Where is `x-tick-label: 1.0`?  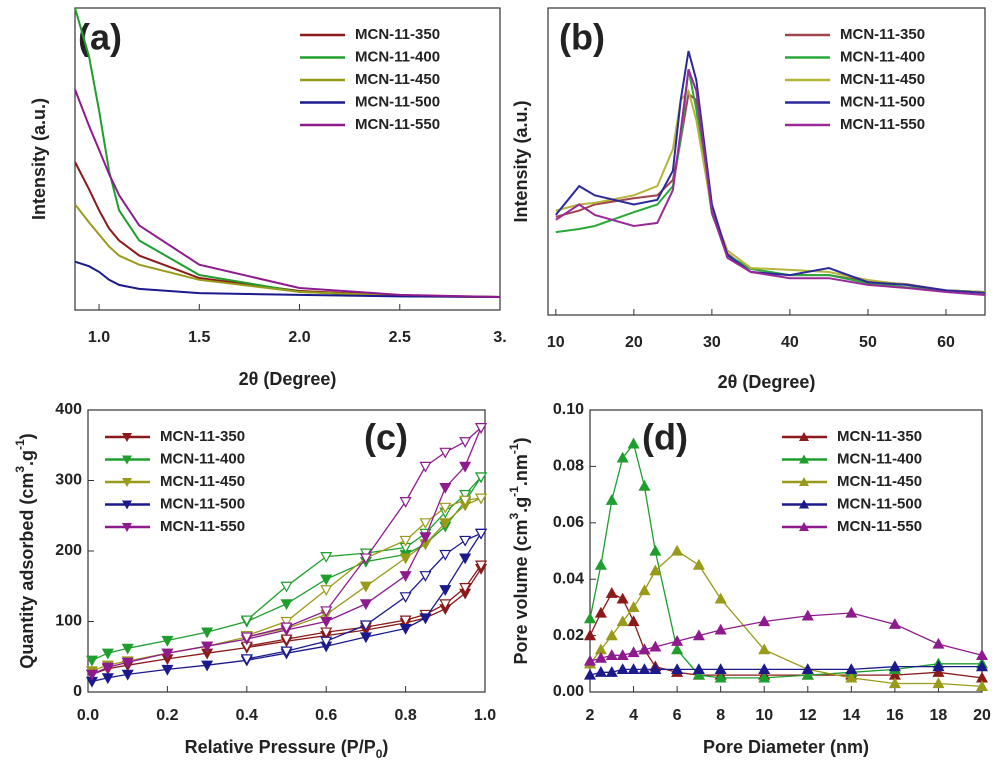
x-tick-label: 1.0 is located at coordinates (485, 715).